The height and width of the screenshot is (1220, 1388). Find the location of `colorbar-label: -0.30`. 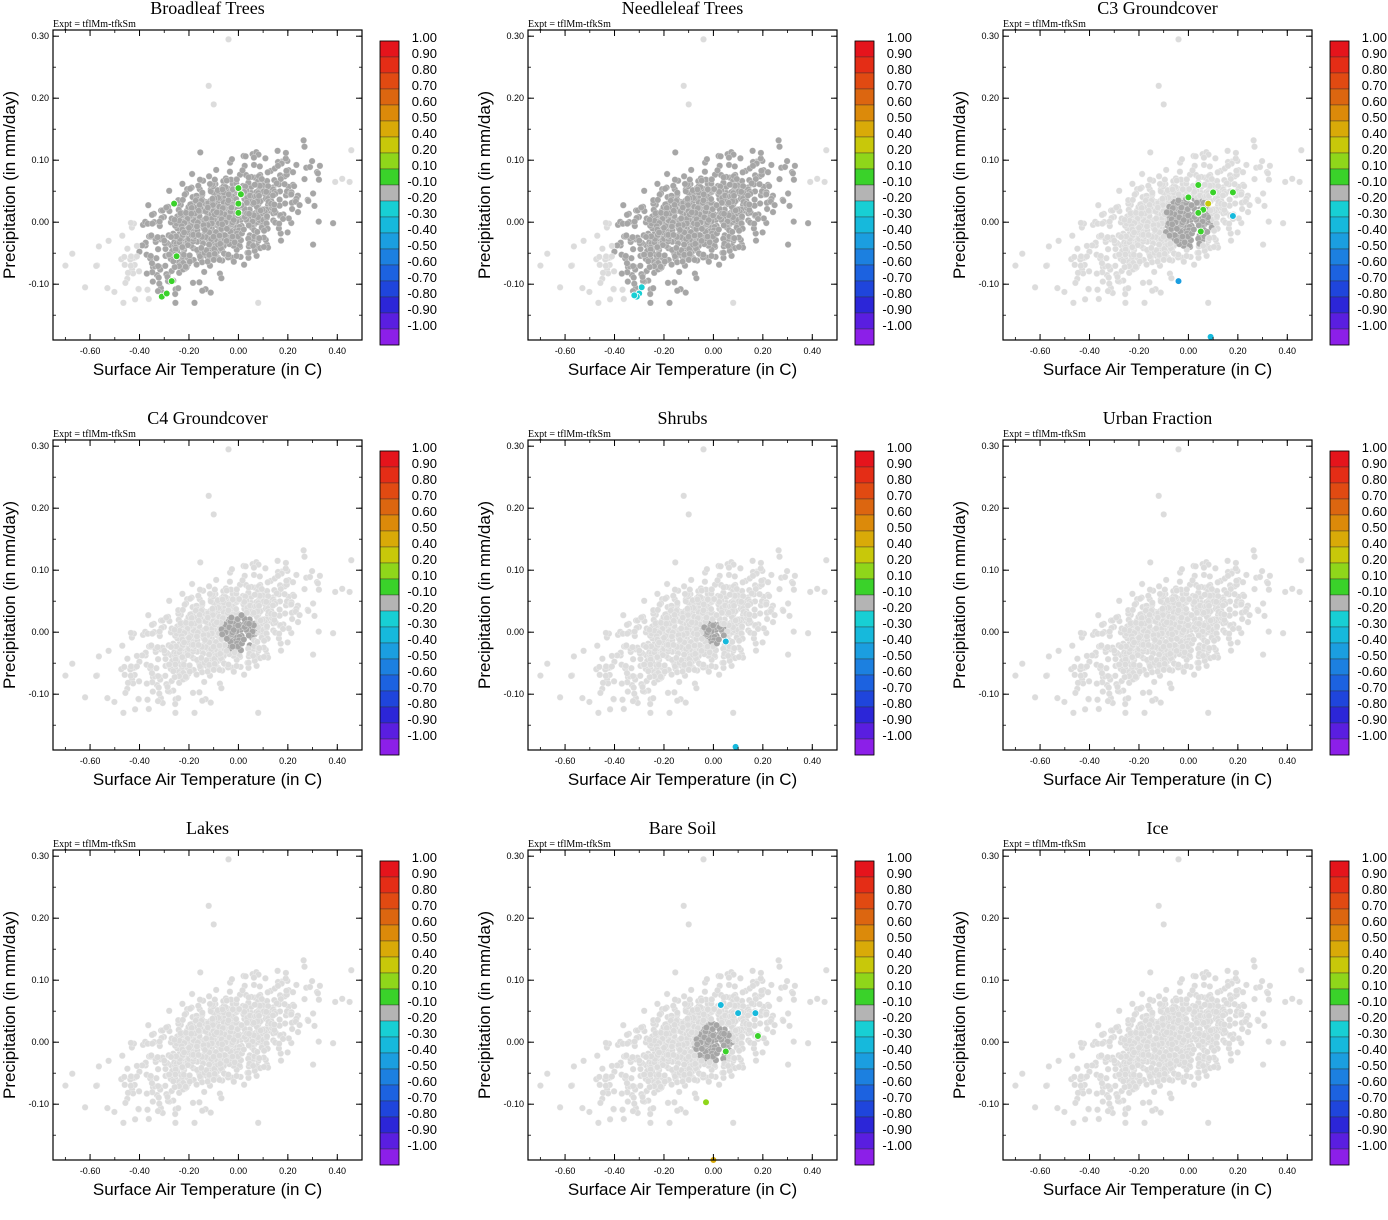

colorbar-label: -0.30 is located at coordinates (422, 623).